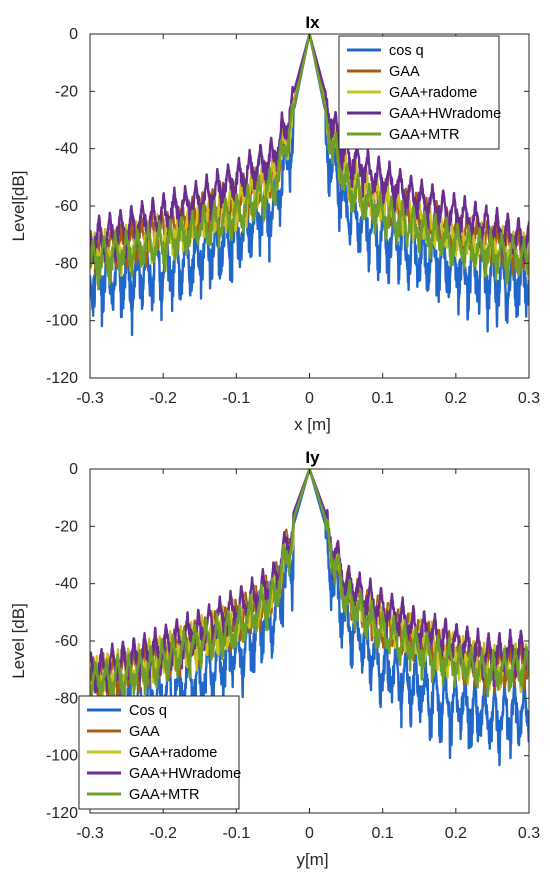 This screenshot has width=550, height=879. I want to click on chart-title: Iy, so click(312, 457).